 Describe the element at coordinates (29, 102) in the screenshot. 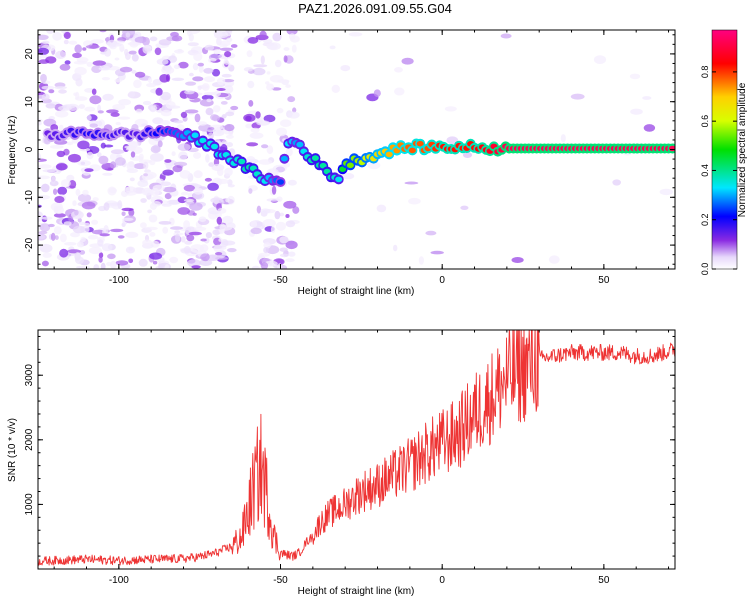

I see `y-tick-label: 10` at that location.